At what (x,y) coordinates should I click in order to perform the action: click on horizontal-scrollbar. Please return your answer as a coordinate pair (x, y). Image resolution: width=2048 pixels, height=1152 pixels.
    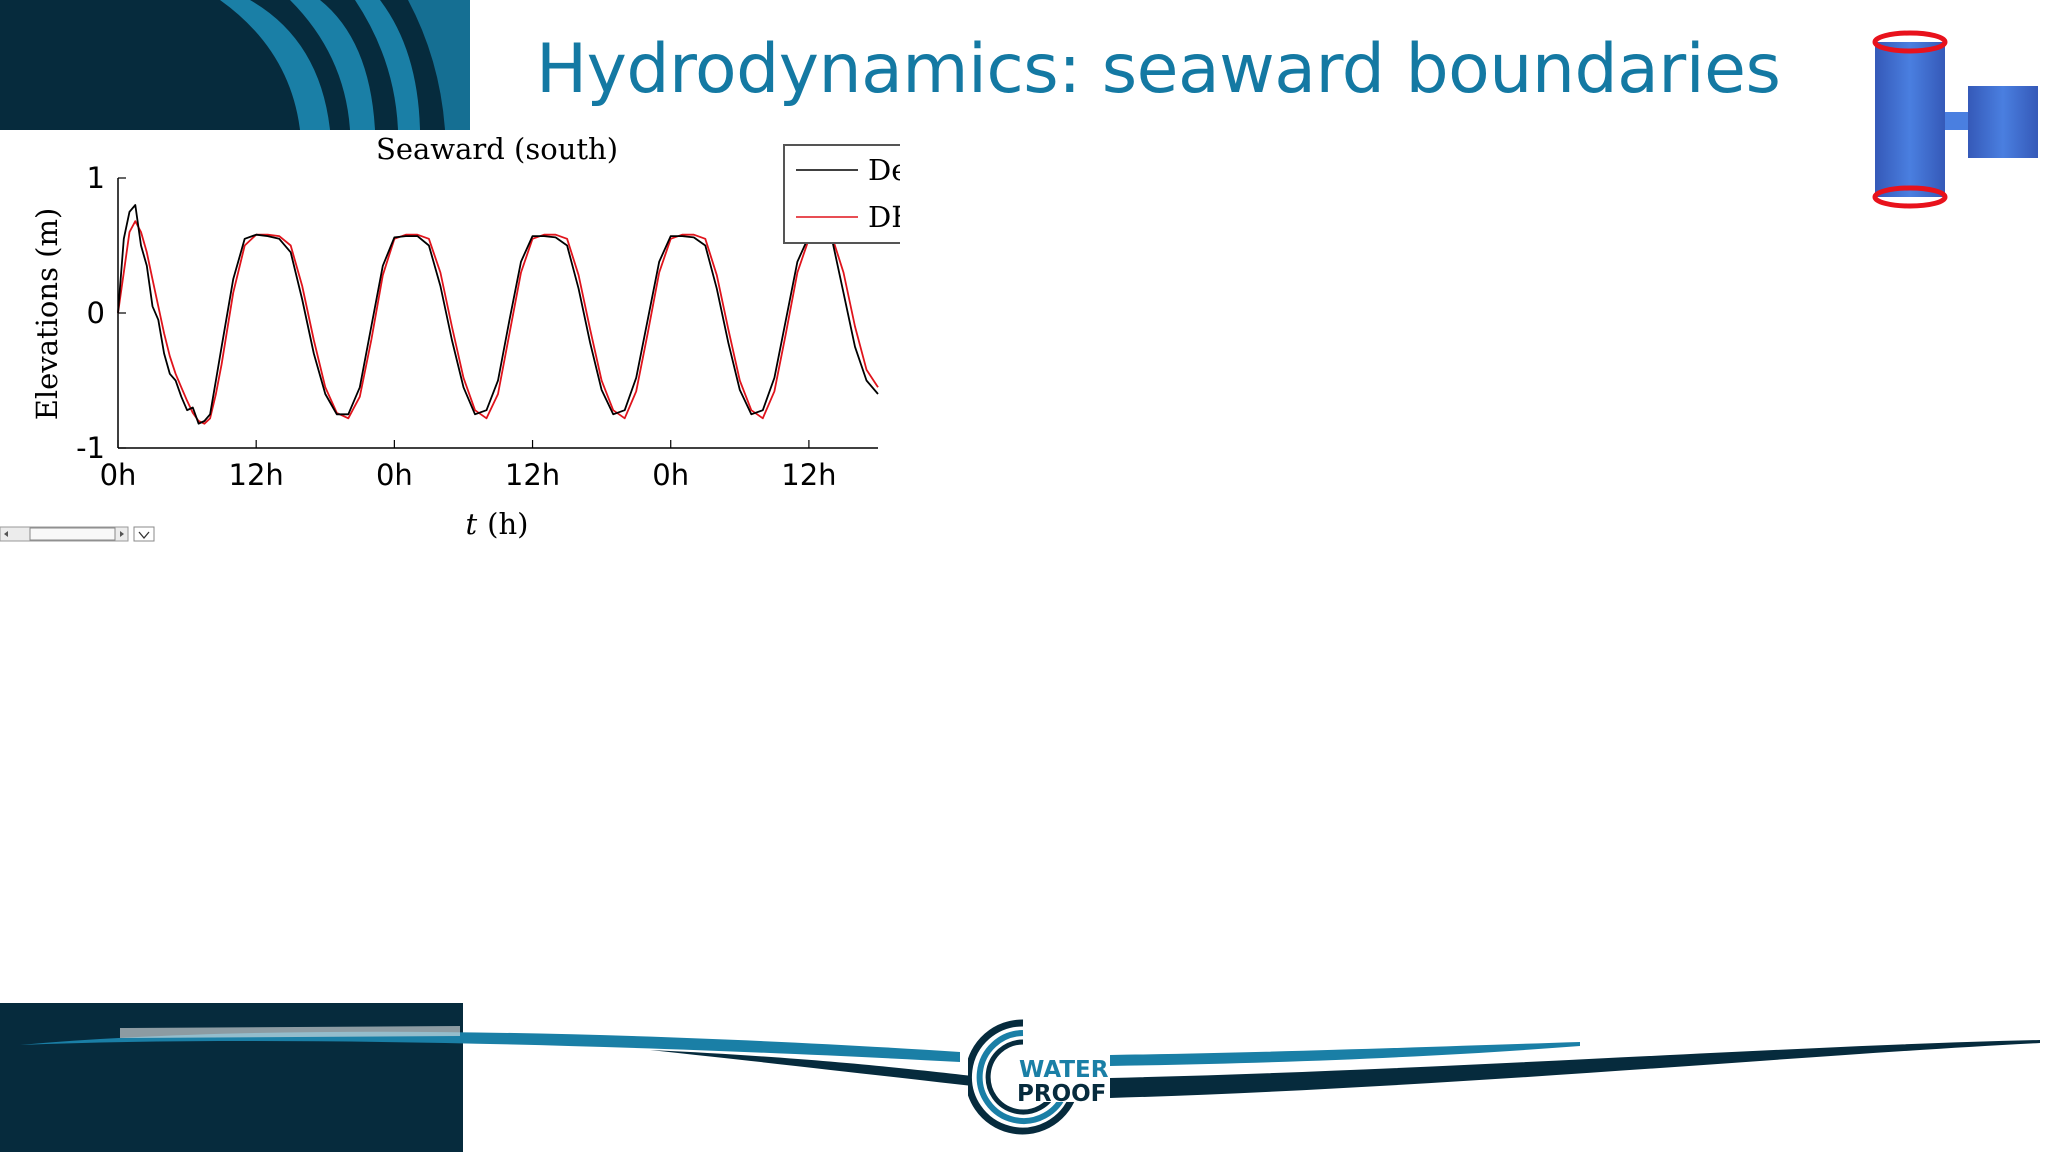
    Looking at the image, I should click on (80, 534).